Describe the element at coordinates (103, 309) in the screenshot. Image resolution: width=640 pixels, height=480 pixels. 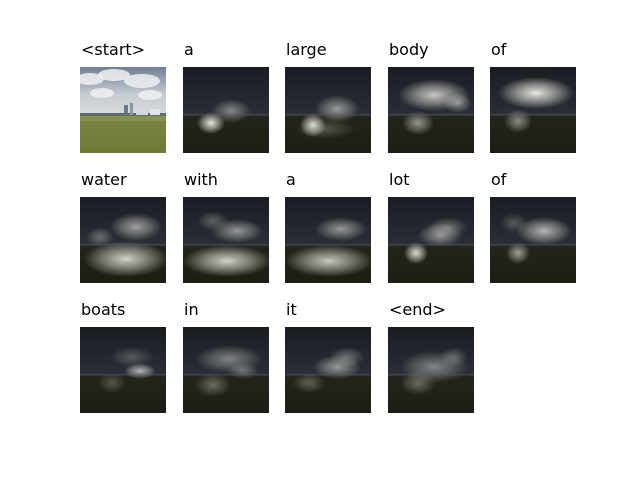
I see `caption-word: boats` at that location.